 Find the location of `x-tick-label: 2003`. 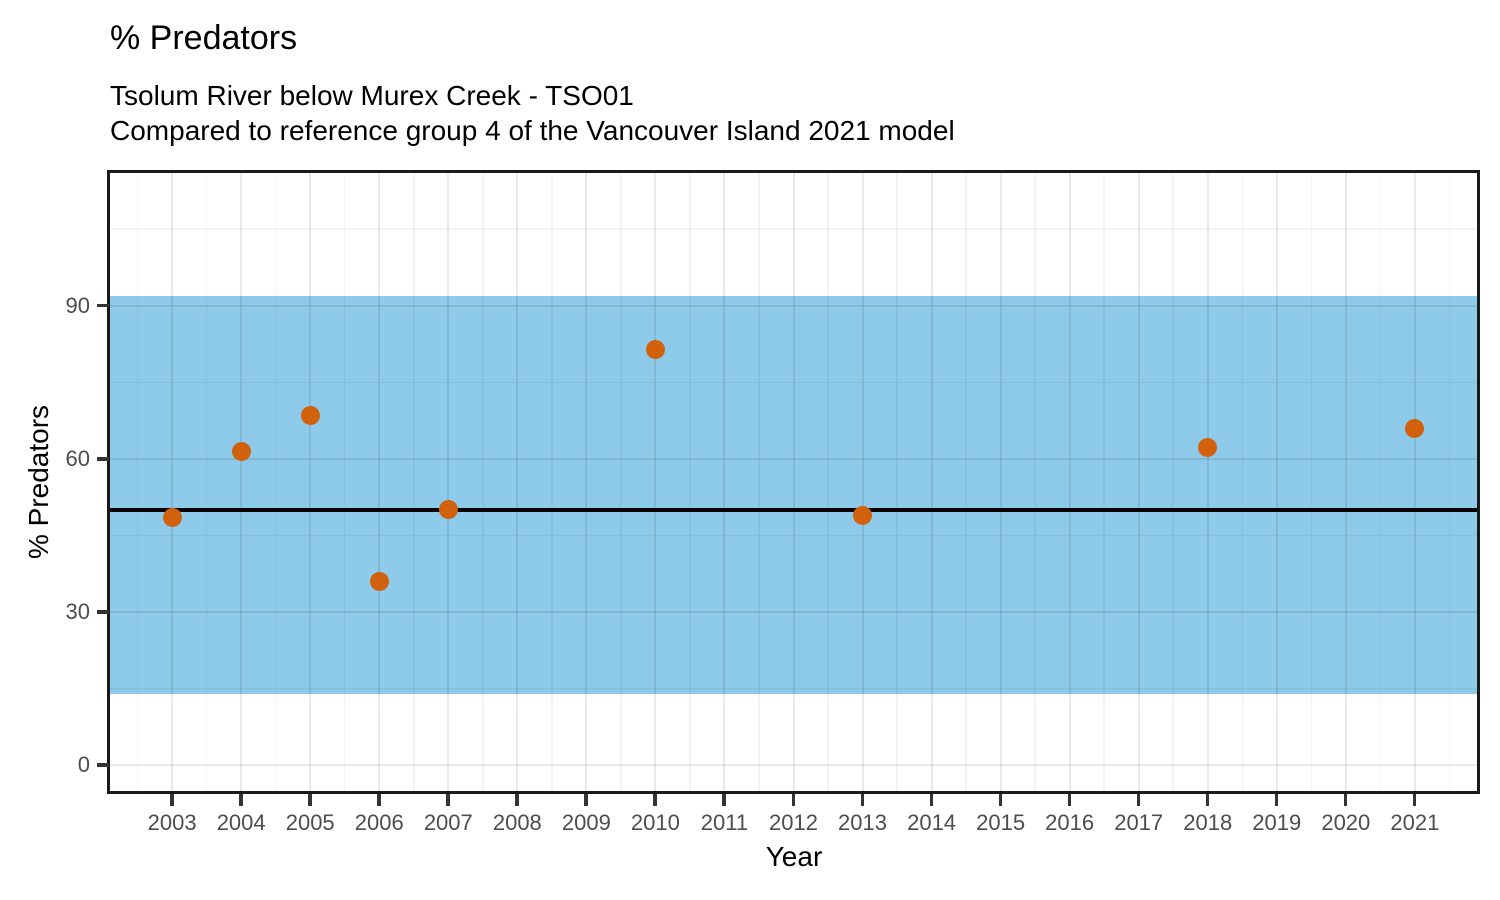

x-tick-label: 2003 is located at coordinates (172, 822).